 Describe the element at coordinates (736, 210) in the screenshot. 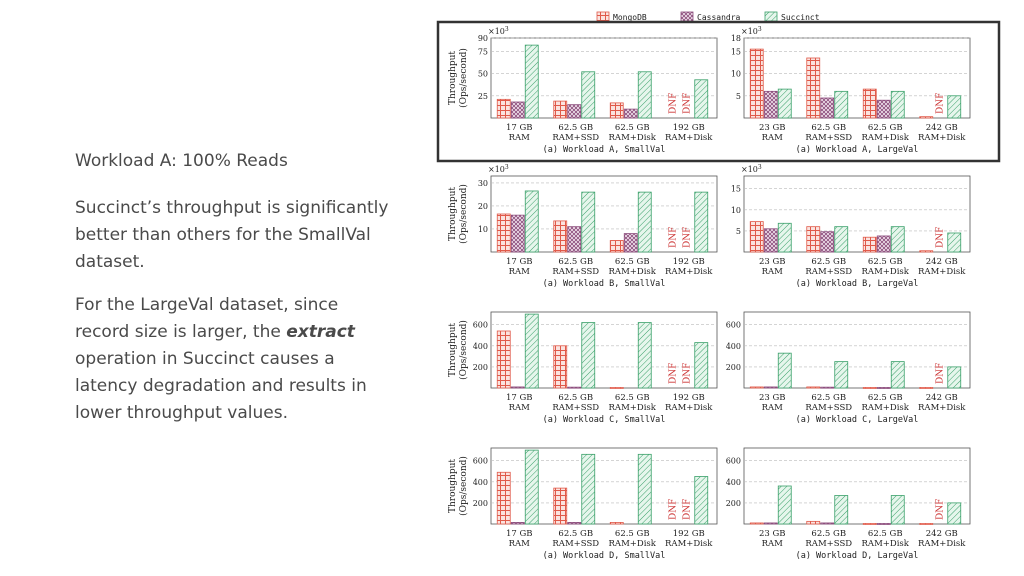

I see `y-tick-label: 10` at that location.